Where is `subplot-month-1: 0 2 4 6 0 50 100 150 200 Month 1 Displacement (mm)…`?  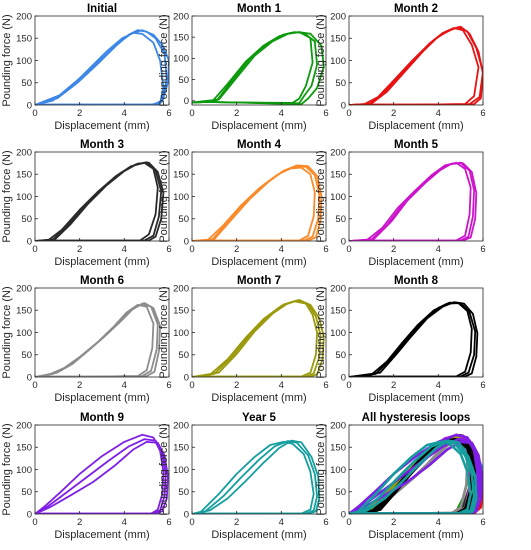 subplot-month-1: 0 2 4 6 0 50 100 150 200 Month 1 Displacement (mm)… is located at coordinates (243, 67).